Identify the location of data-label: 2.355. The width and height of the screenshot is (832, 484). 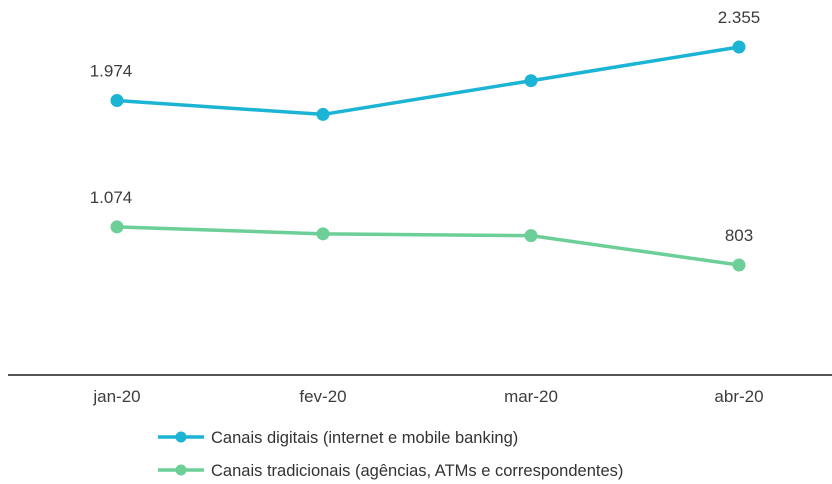
(739, 17).